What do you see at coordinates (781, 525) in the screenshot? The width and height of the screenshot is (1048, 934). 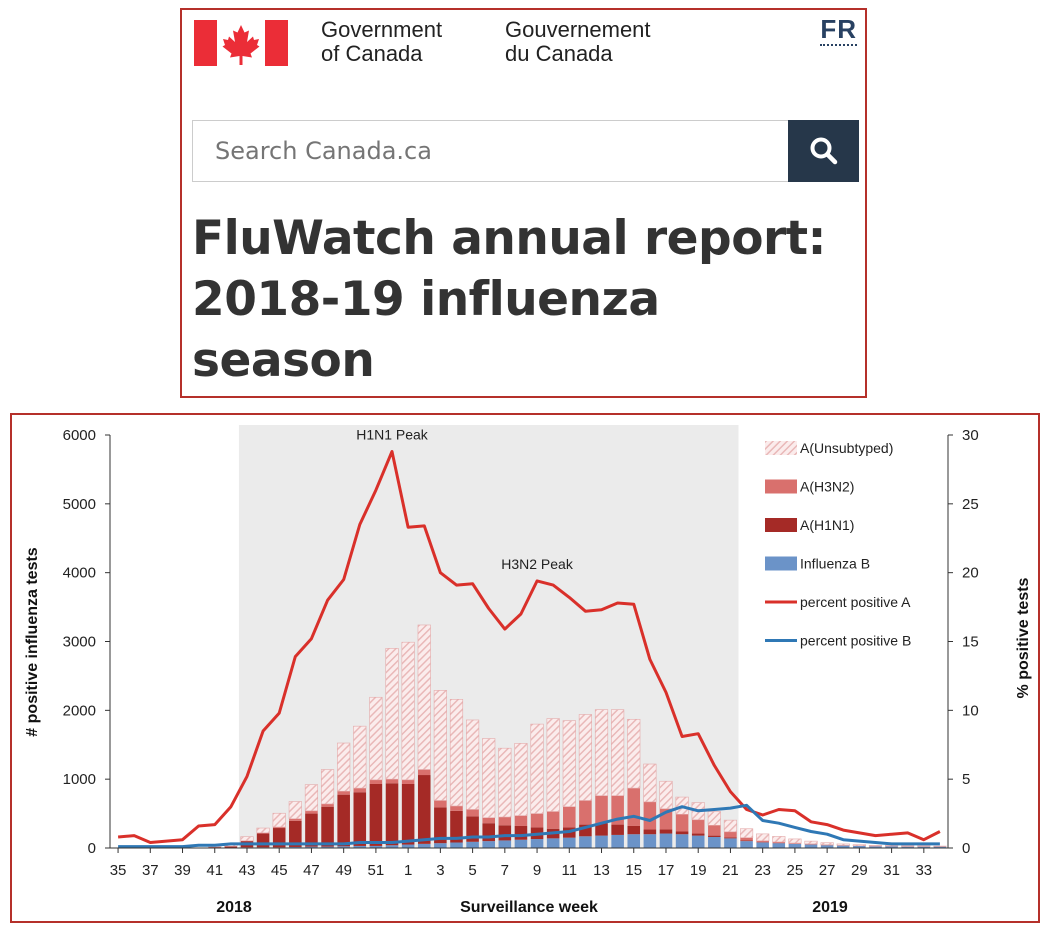 I see `legend-swatch-a-h1n1-` at bounding box center [781, 525].